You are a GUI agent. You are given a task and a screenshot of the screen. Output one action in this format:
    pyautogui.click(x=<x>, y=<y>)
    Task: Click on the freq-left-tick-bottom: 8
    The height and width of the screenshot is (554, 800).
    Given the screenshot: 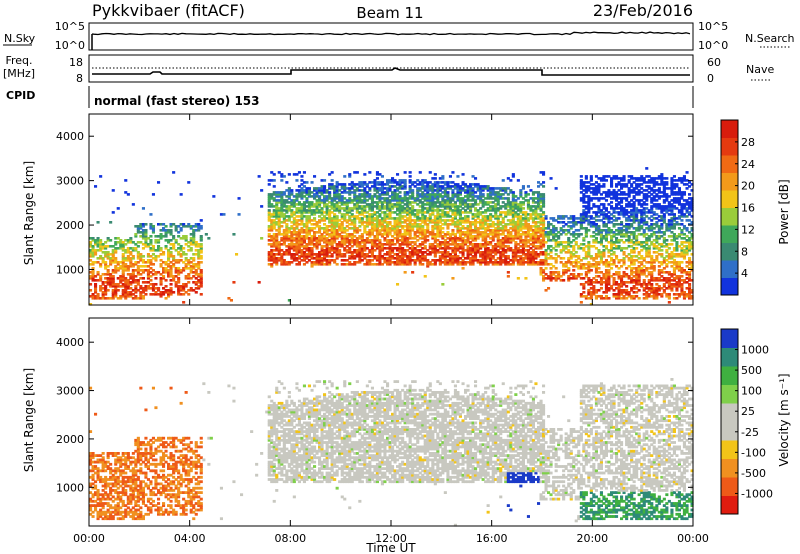 What is the action you would take?
    pyautogui.click(x=79, y=78)
    